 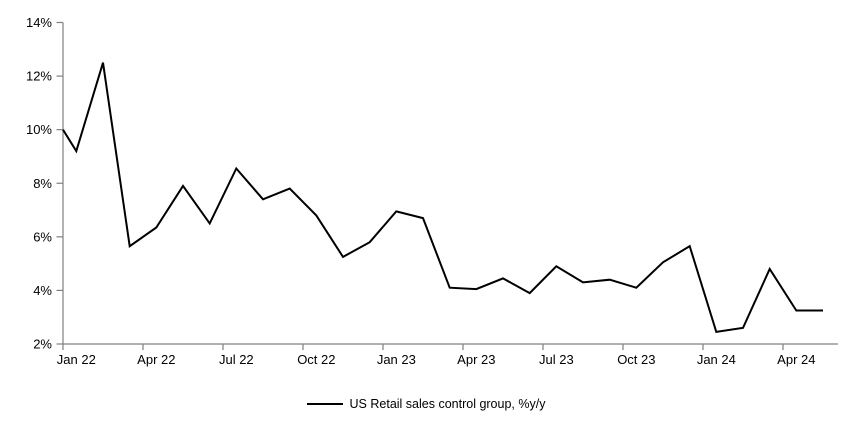 I want to click on y-tick-label: 10%, so click(x=39, y=129).